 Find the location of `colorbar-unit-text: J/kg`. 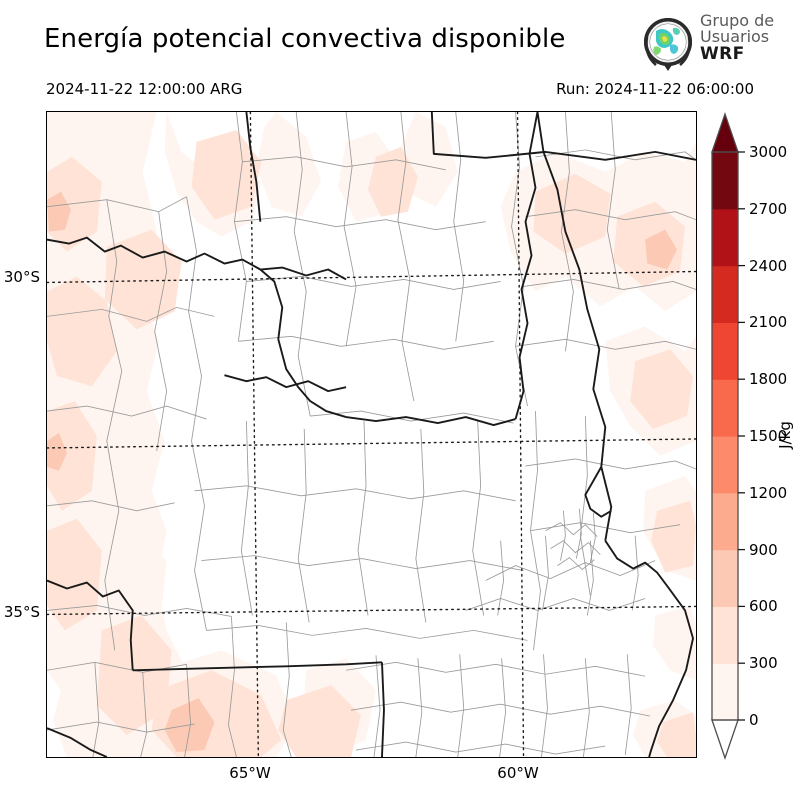

colorbar-unit-text: J/kg is located at coordinates (785, 435).